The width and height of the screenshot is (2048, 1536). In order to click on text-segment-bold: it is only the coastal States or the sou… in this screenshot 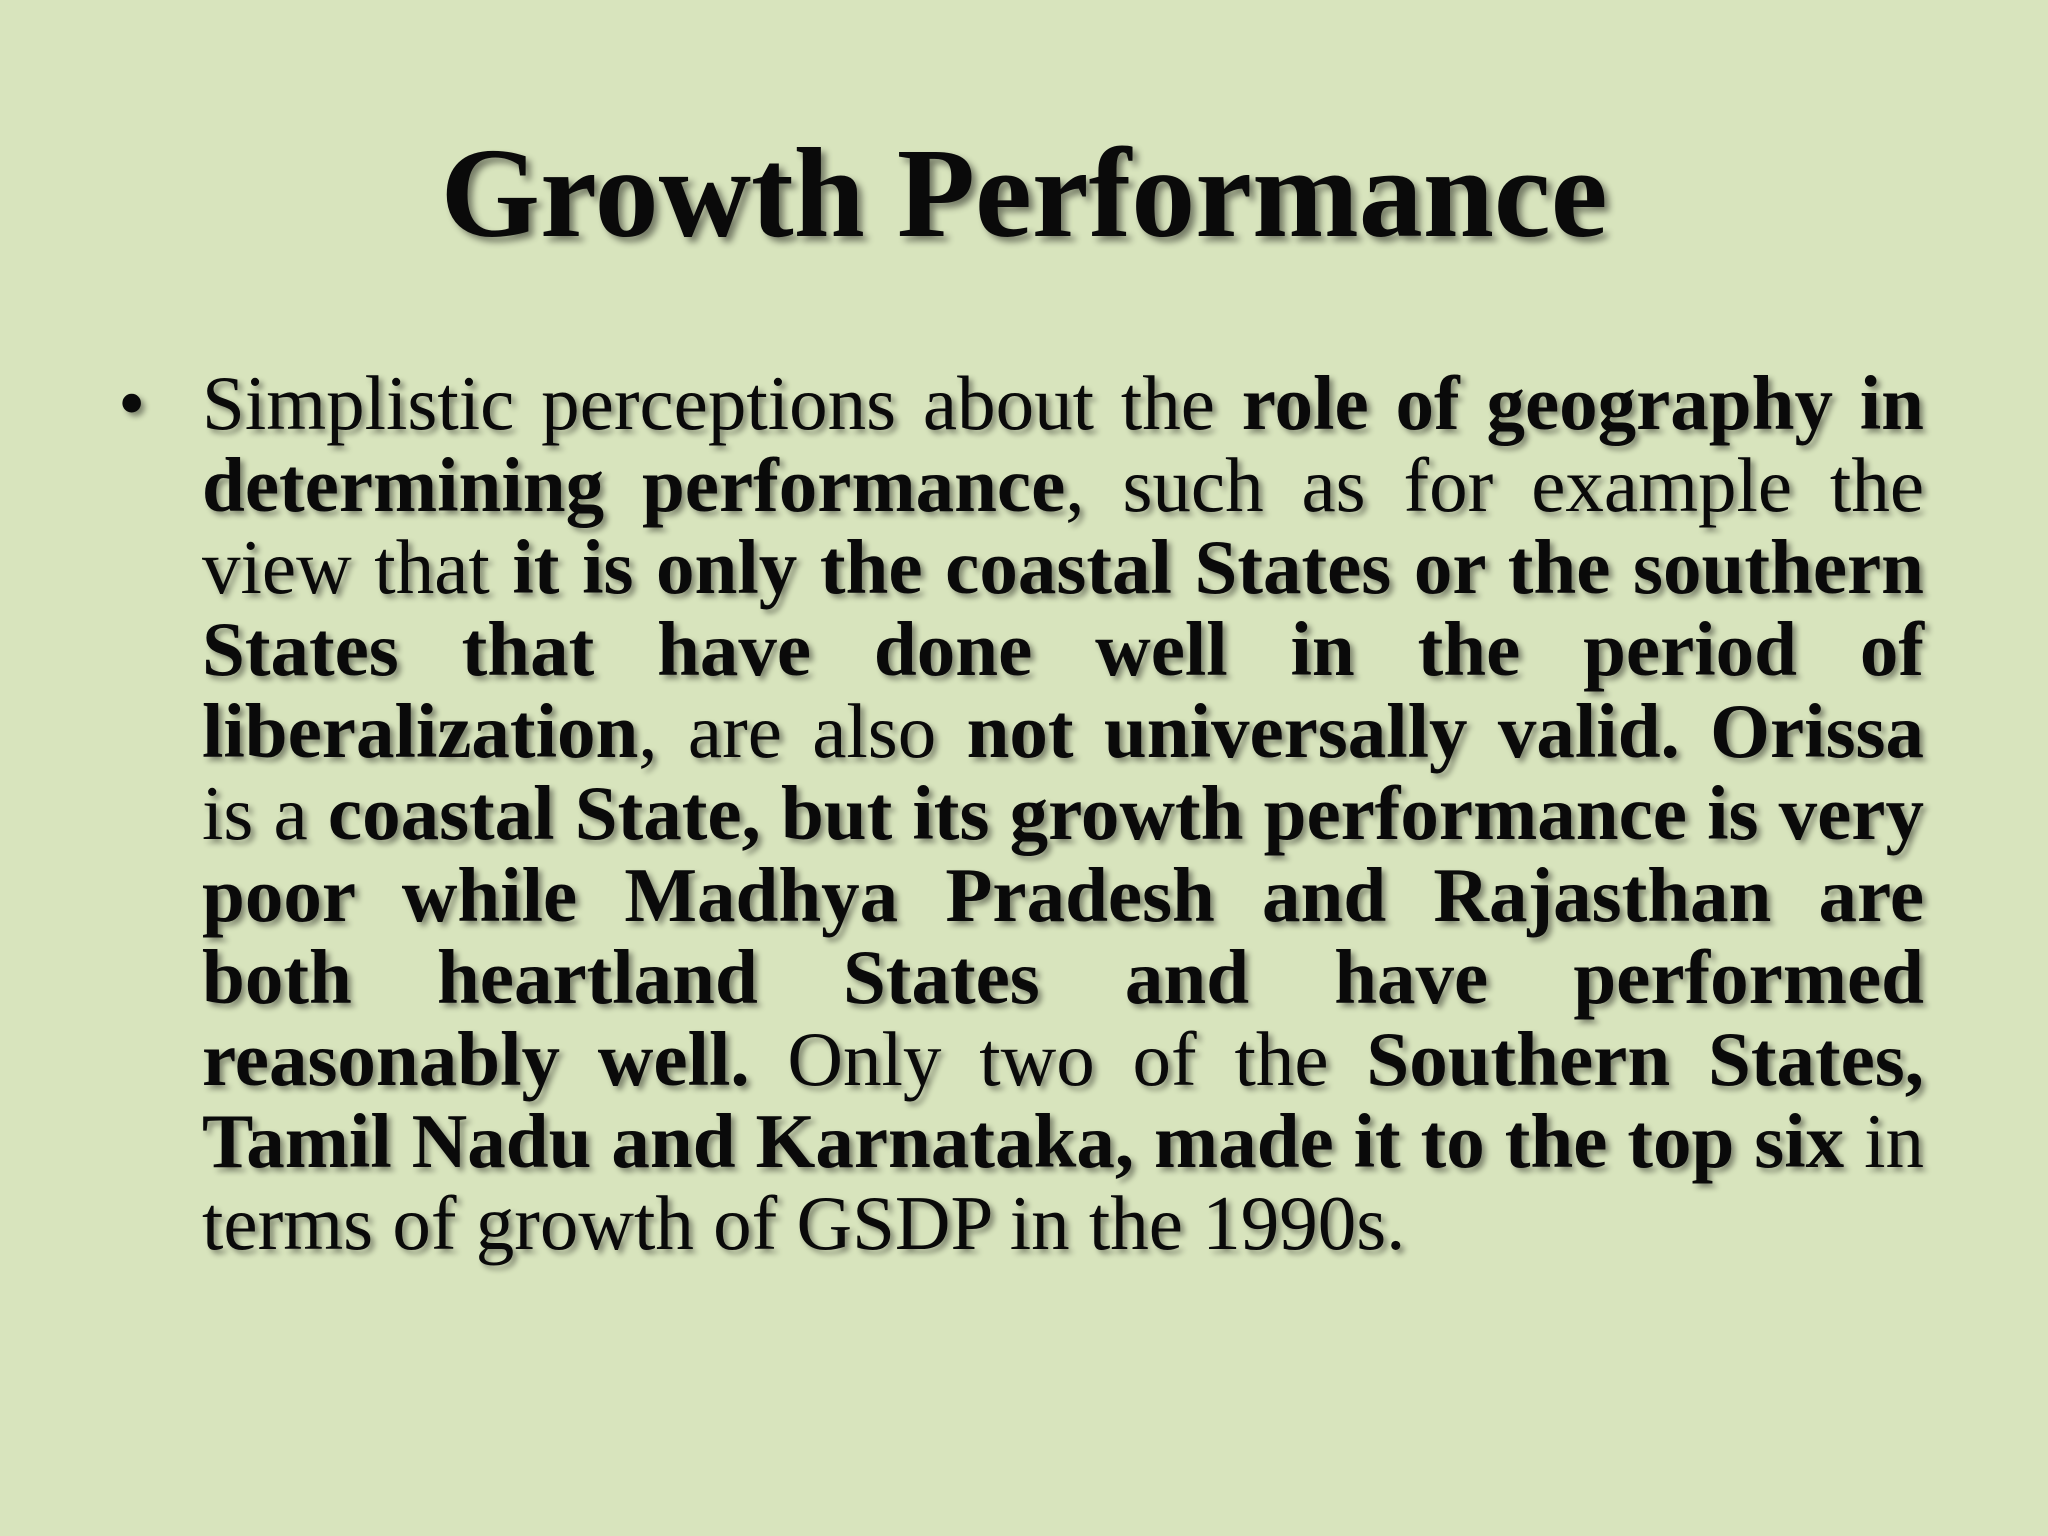, I will do `click(1063, 649)`.